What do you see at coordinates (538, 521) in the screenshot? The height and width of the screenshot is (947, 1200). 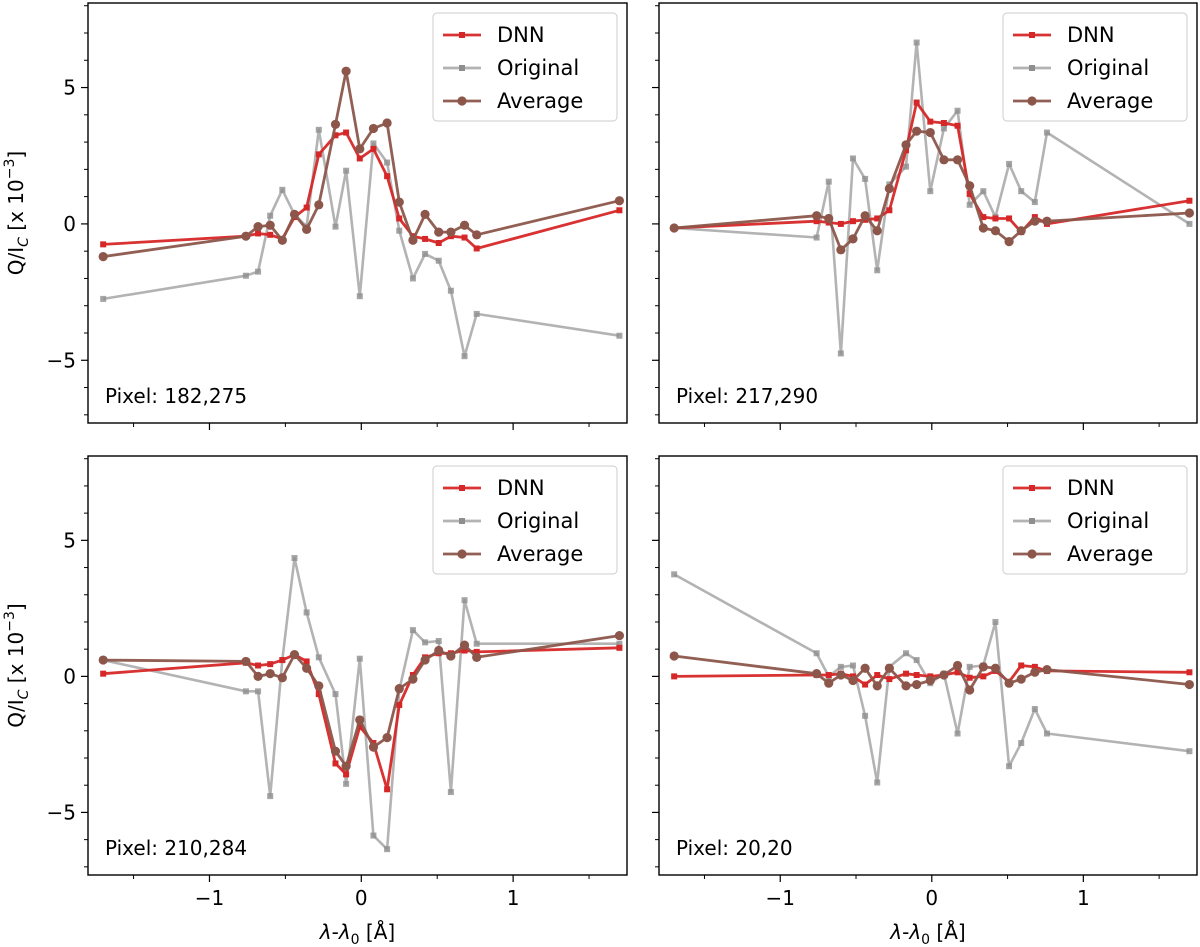 I see `legend-label-original: Original` at bounding box center [538, 521].